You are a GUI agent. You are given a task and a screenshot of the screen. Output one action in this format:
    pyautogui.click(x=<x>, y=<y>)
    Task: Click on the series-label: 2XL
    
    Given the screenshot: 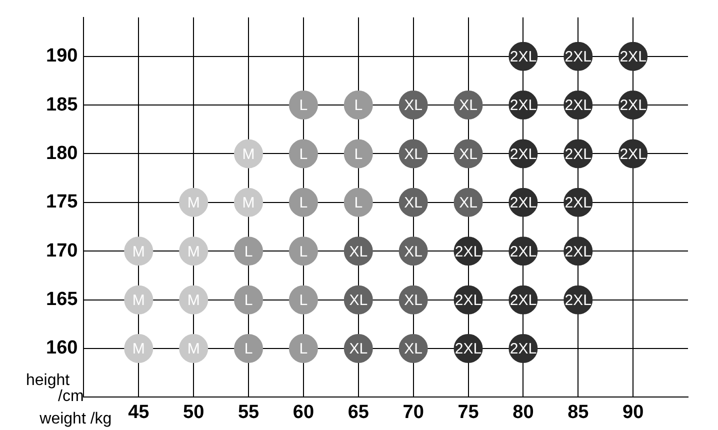 What is the action you would take?
    pyautogui.click(x=578, y=57)
    